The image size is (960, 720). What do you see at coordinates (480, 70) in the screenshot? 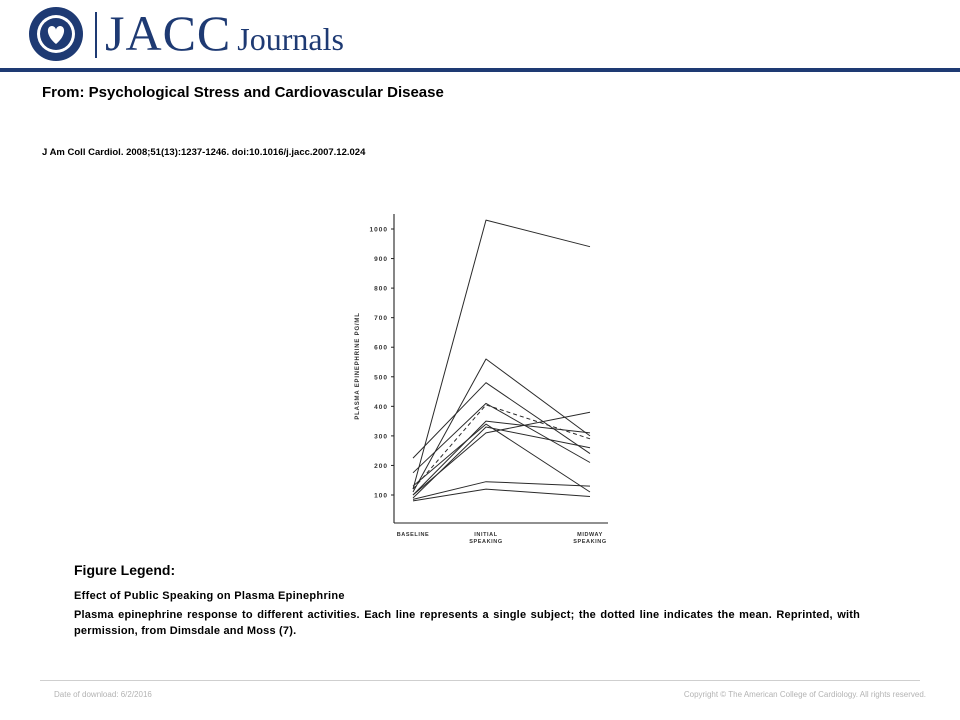
I see `header-rule` at bounding box center [480, 70].